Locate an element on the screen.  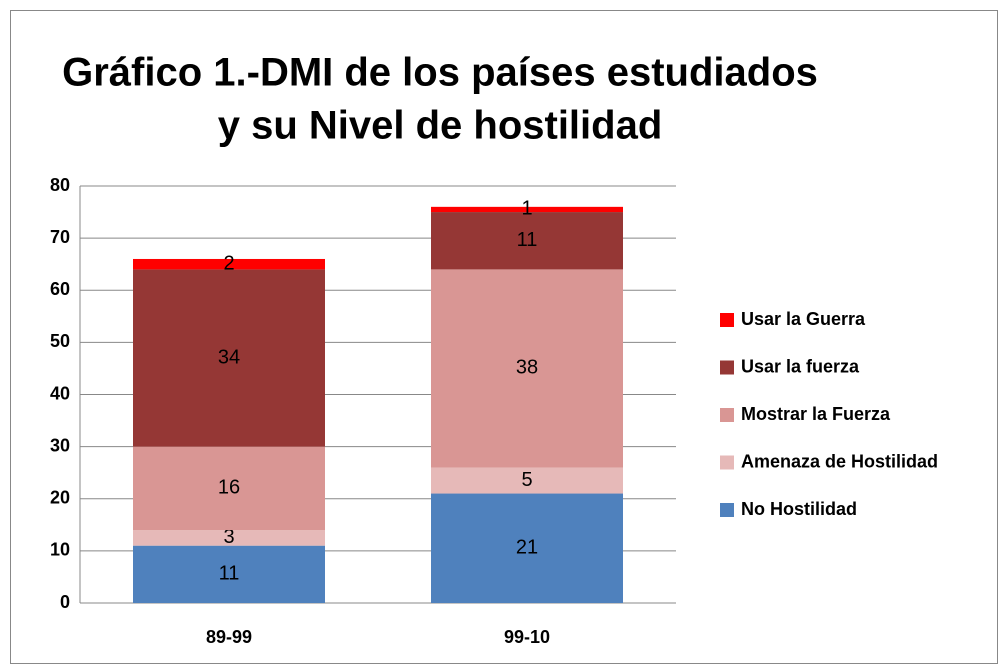
y-tick-label: 10 is located at coordinates (60, 550).